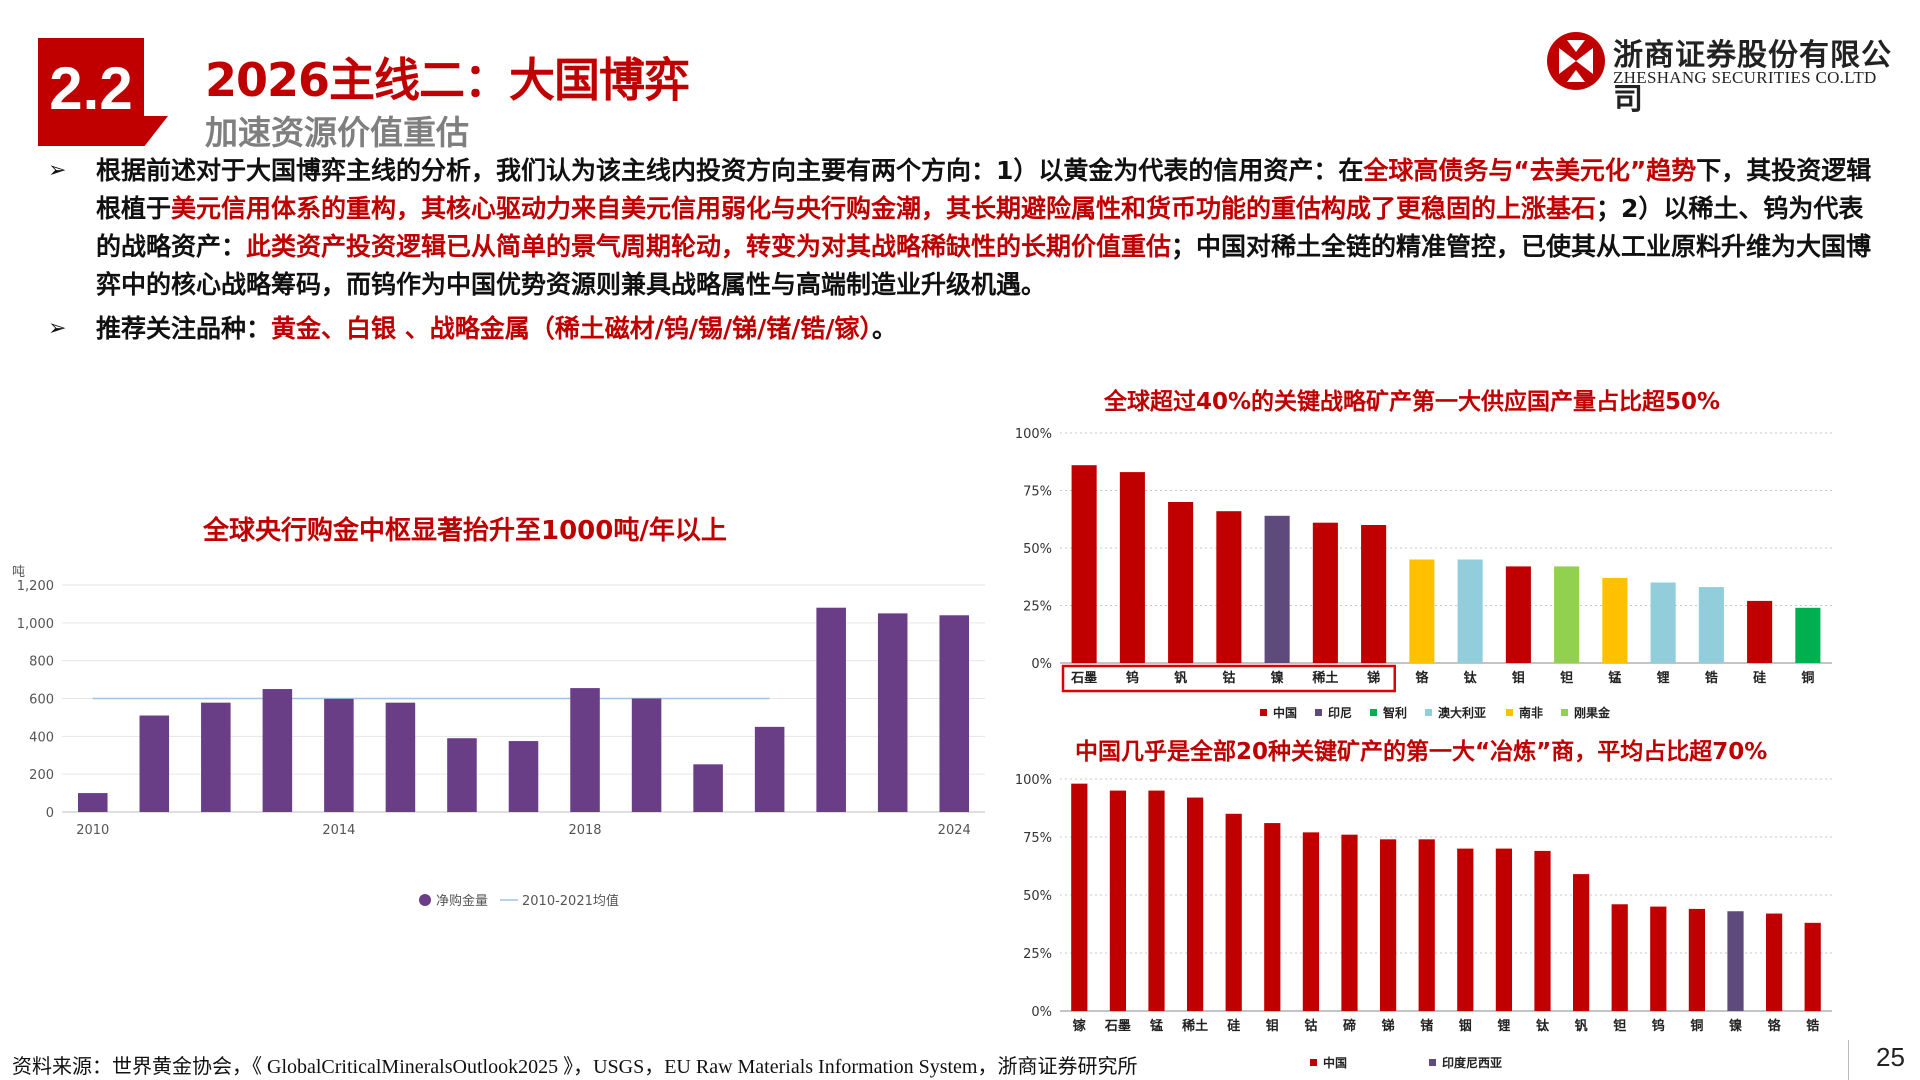 This screenshot has height=1080, width=1920. What do you see at coordinates (337, 132) in the screenshot?
I see `page-subtitle: 加速资源价值重估` at bounding box center [337, 132].